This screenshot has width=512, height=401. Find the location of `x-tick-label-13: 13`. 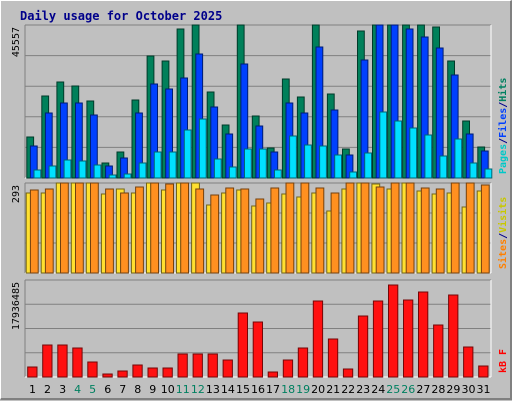

x-tick-label-13: 13 is located at coordinates (213, 389).